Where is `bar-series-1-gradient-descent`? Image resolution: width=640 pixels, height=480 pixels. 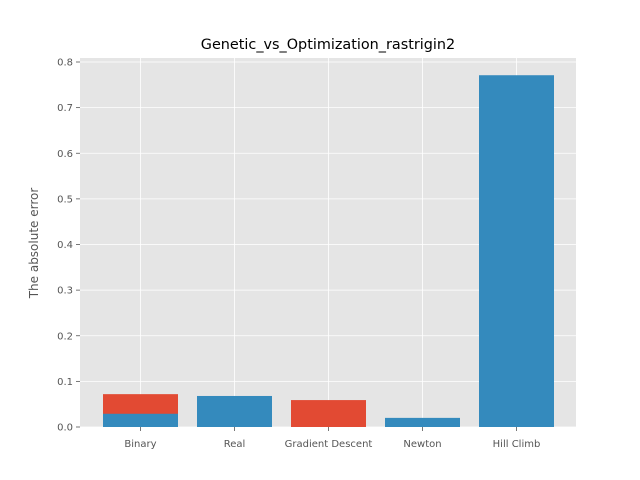
bar-series-1-gradient-descent is located at coordinates (328, 413).